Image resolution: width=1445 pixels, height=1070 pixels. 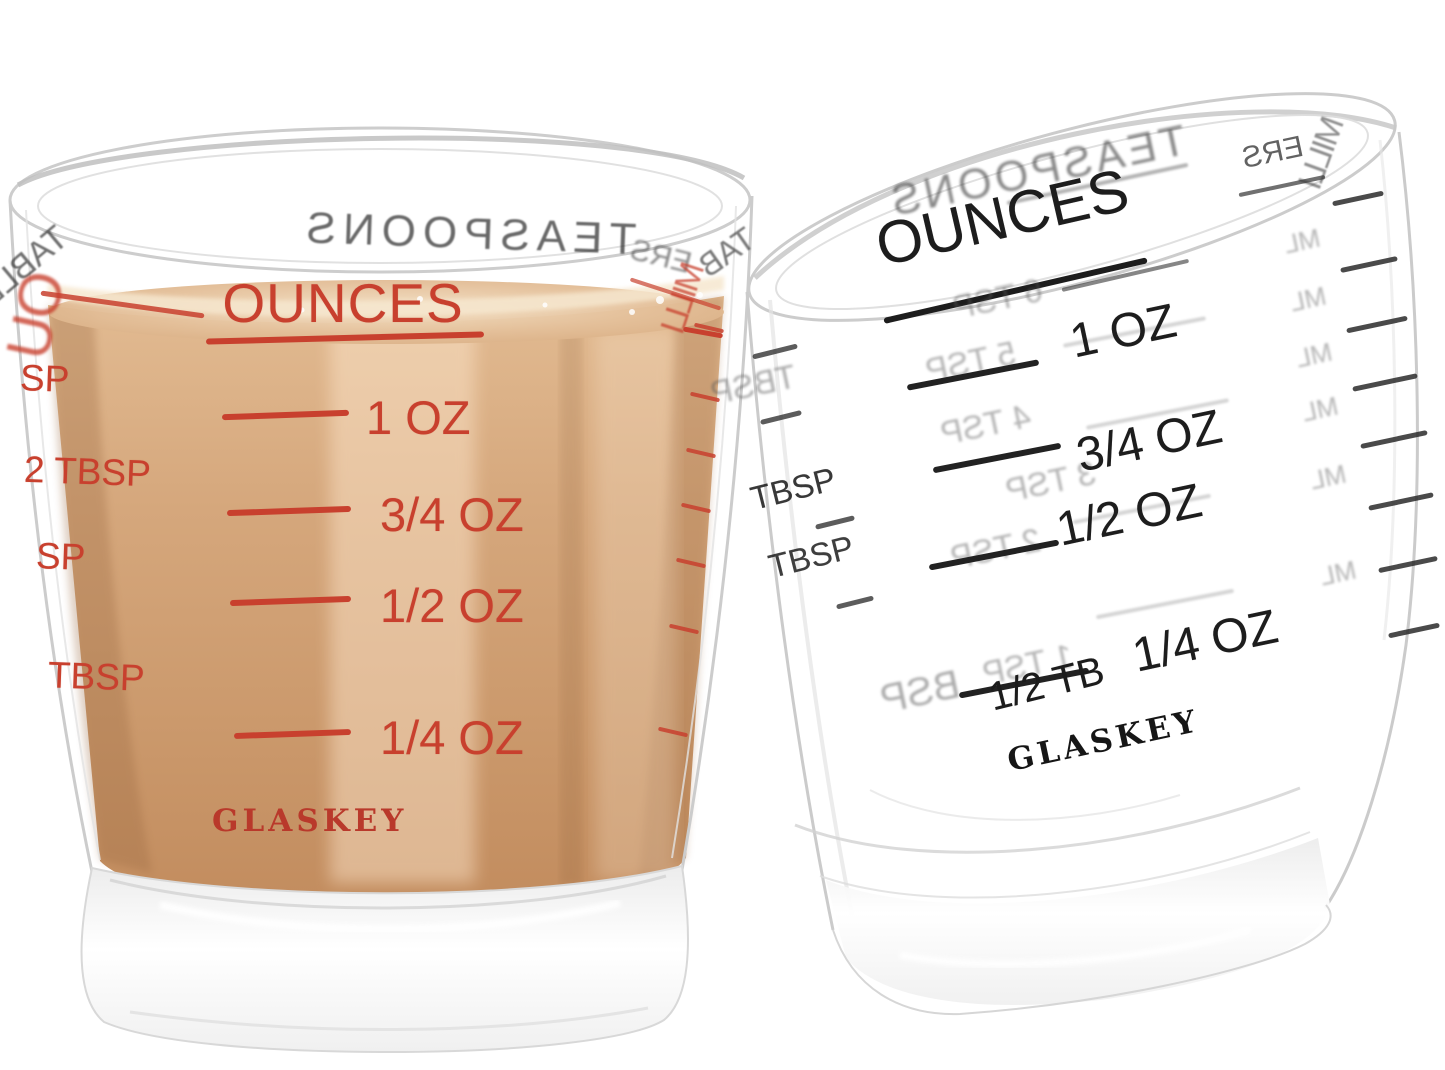 I want to click on left-mark-1oz: 1 OZ, so click(x=418, y=417).